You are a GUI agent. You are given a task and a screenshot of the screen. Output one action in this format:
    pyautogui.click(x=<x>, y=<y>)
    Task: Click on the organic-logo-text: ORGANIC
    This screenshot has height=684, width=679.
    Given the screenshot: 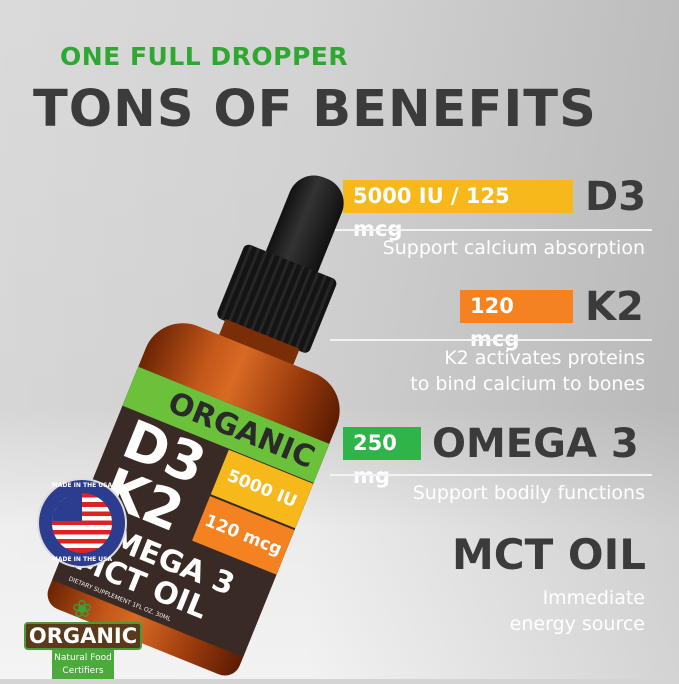 What is the action you would take?
    pyautogui.click(x=83, y=636)
    